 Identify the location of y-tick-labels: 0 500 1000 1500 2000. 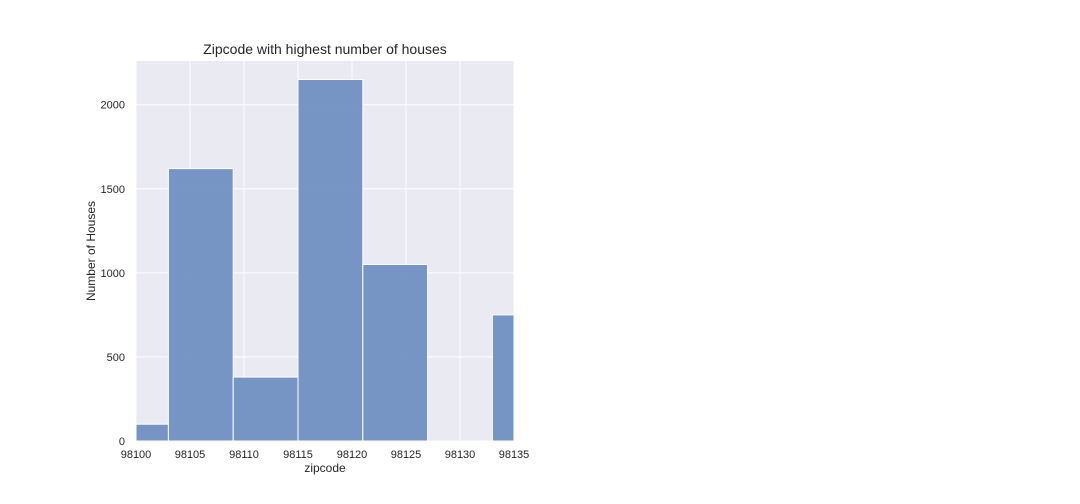
(113, 274).